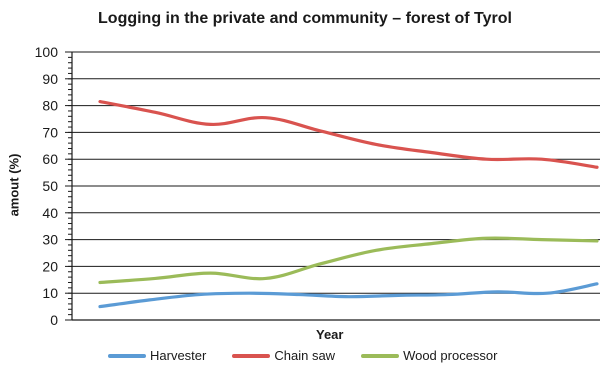 The height and width of the screenshot is (367, 610). What do you see at coordinates (50, 266) in the screenshot?
I see `y-tick-label-20: 20` at bounding box center [50, 266].